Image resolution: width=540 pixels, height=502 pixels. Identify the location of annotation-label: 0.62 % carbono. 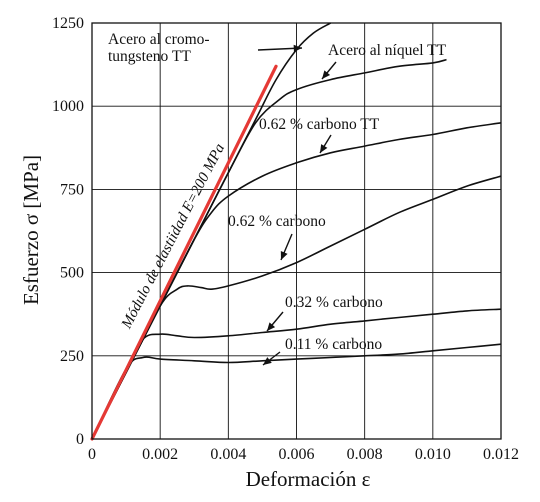
(277, 221).